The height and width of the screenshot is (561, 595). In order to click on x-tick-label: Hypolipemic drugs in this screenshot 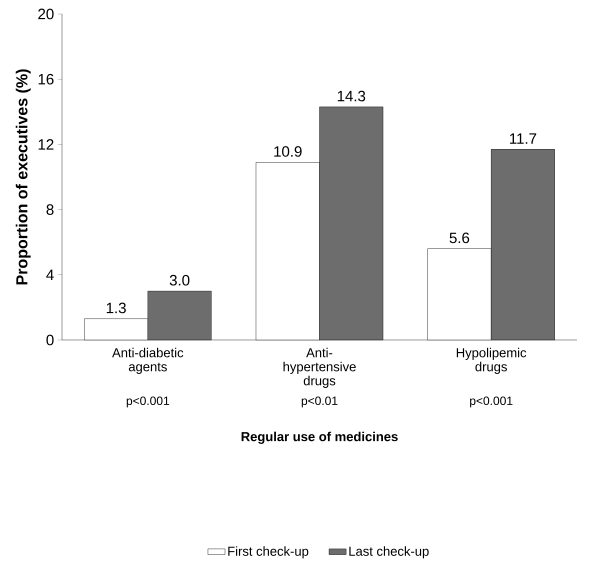, I will do `click(491, 361)`.